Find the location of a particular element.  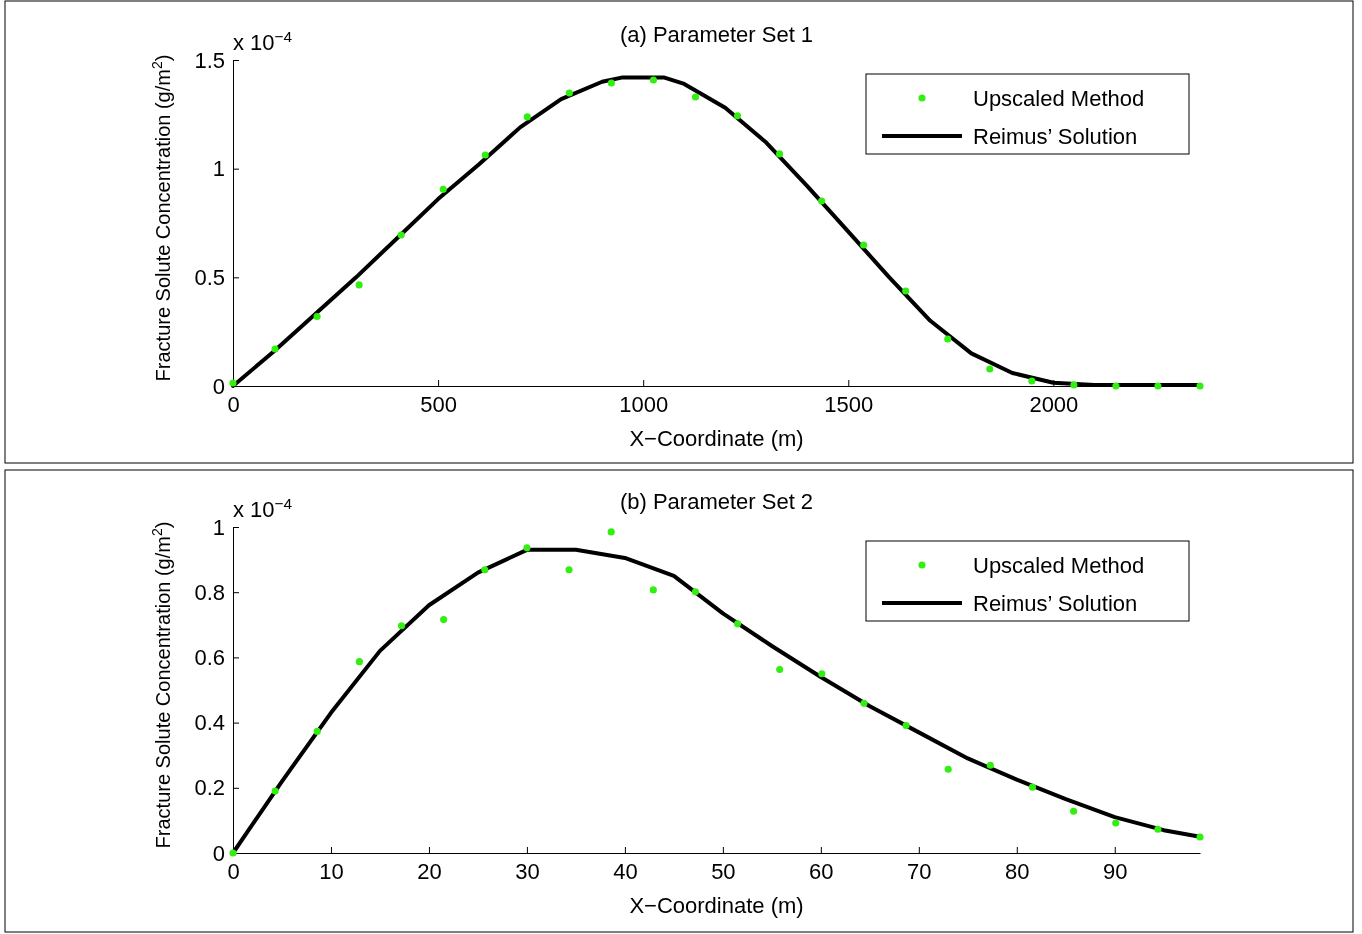

chart-title: (b) Parameter Set 2 is located at coordinates (716, 501).